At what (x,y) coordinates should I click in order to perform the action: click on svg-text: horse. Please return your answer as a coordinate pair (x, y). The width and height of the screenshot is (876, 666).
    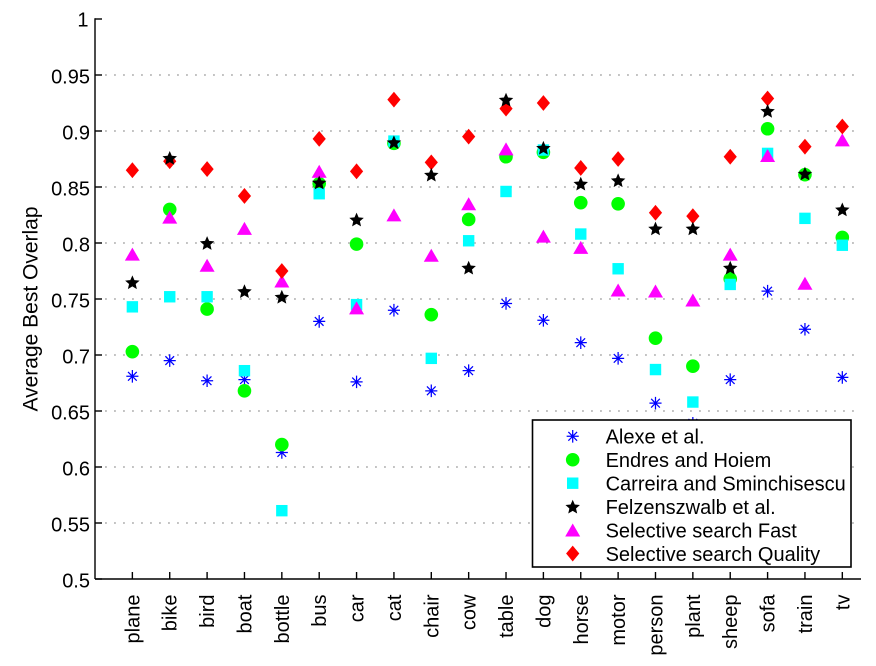
    Looking at the image, I should click on (582, 620).